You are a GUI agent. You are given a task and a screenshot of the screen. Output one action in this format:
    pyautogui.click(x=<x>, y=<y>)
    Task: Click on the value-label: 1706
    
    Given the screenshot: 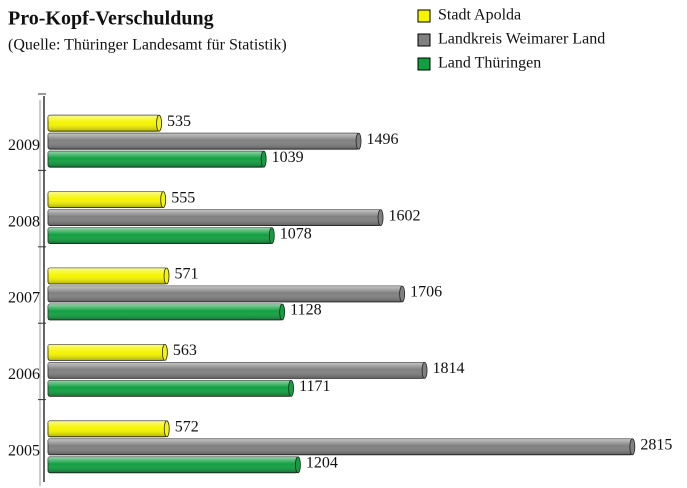 What is the action you would take?
    pyautogui.click(x=426, y=292)
    